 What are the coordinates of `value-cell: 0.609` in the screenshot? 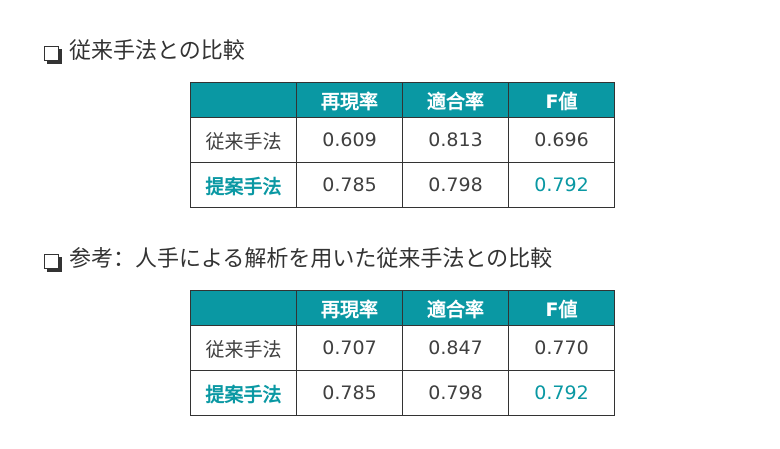 It's located at (349, 140).